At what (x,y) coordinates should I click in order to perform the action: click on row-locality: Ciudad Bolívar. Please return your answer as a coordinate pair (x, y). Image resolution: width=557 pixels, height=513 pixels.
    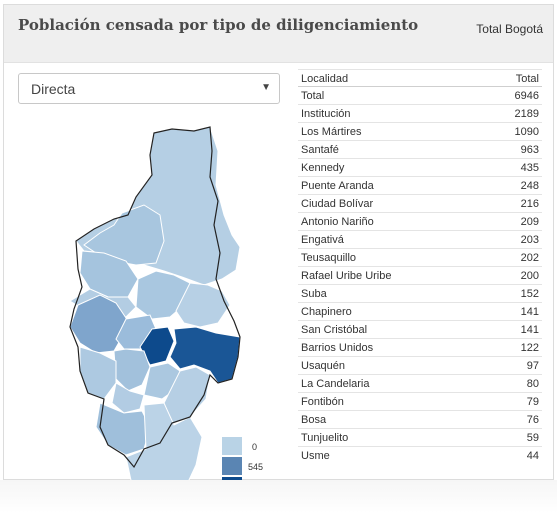
    Looking at the image, I should click on (337, 204).